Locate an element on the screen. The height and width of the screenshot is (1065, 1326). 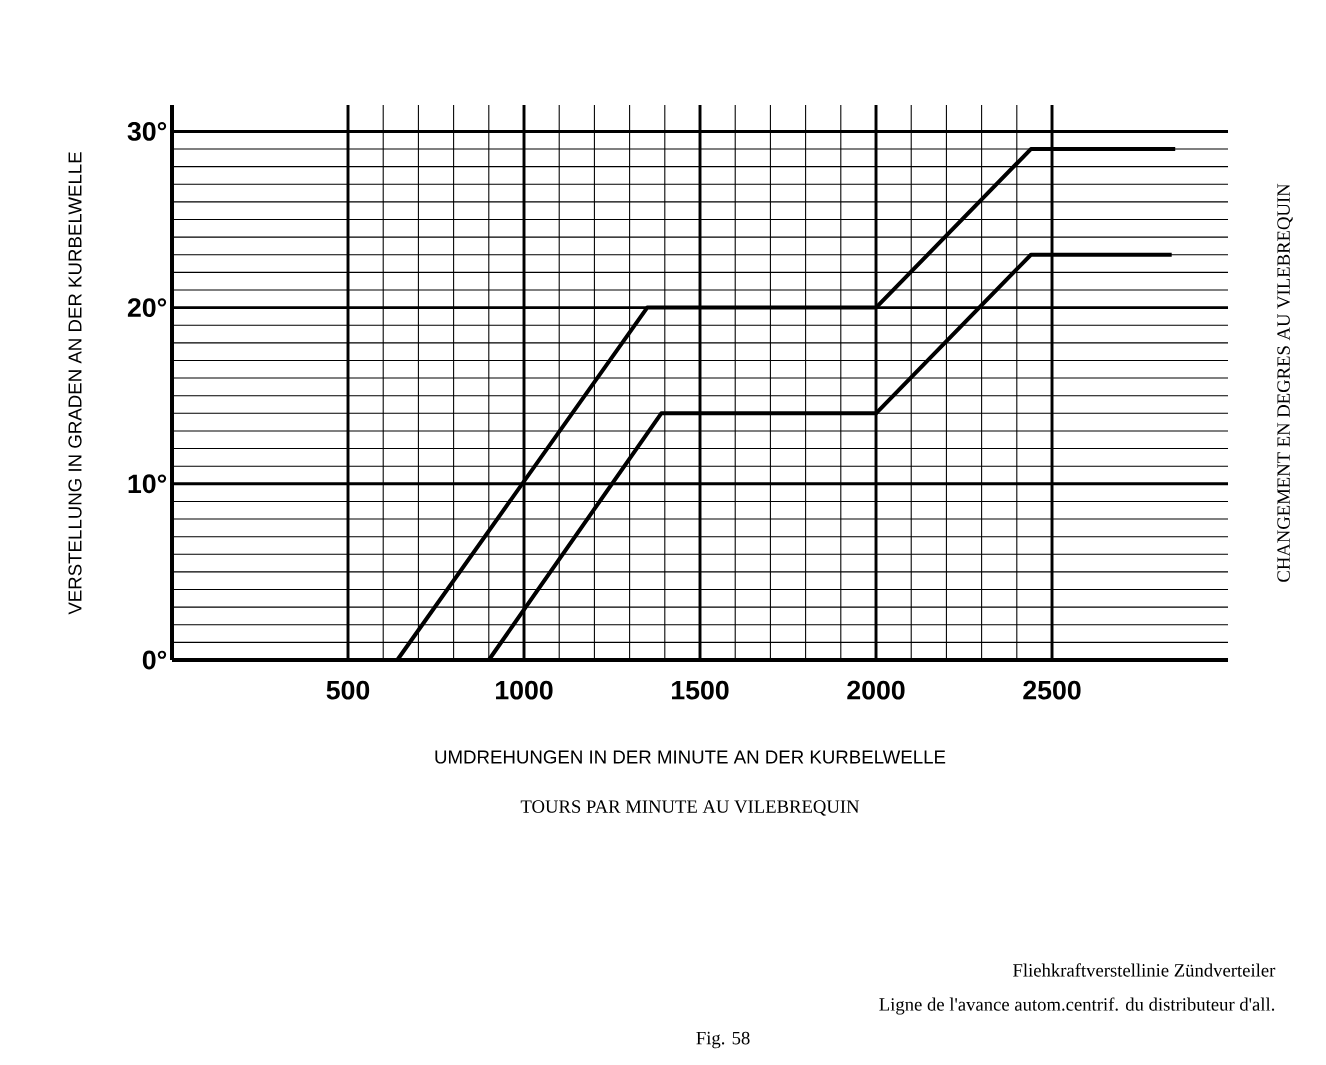
caption: Fig. 58 is located at coordinates (723, 1040).